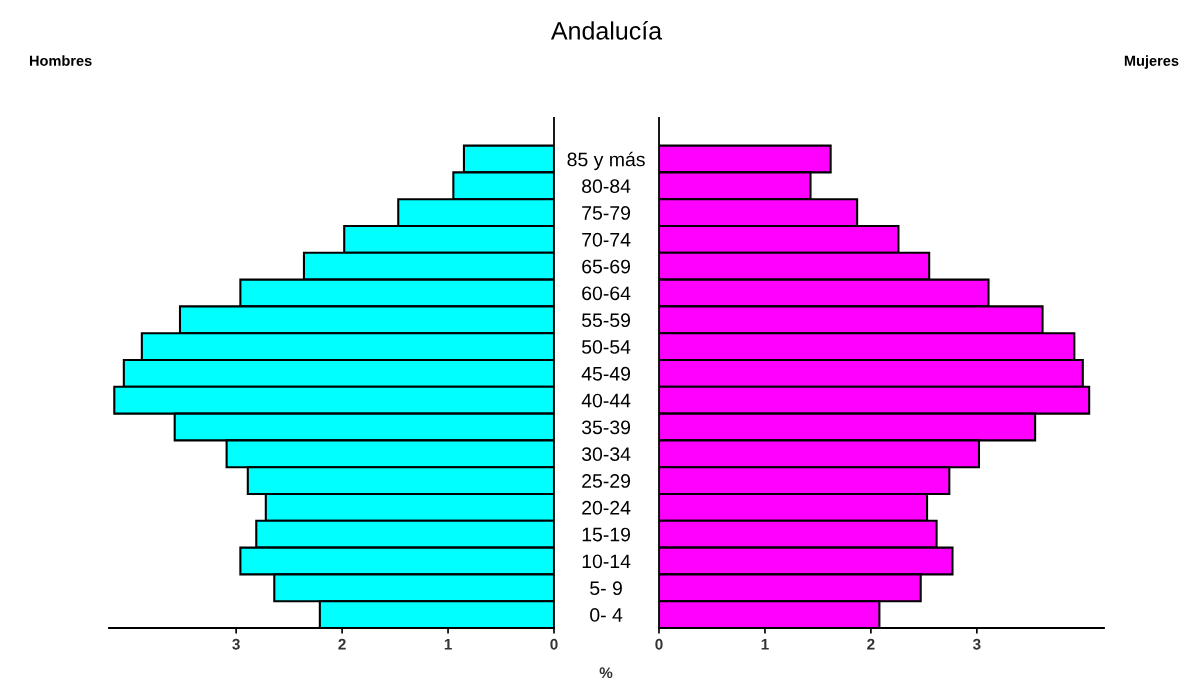 The width and height of the screenshot is (1189, 685). I want to click on y-tick-label: 60-64, so click(606, 293).